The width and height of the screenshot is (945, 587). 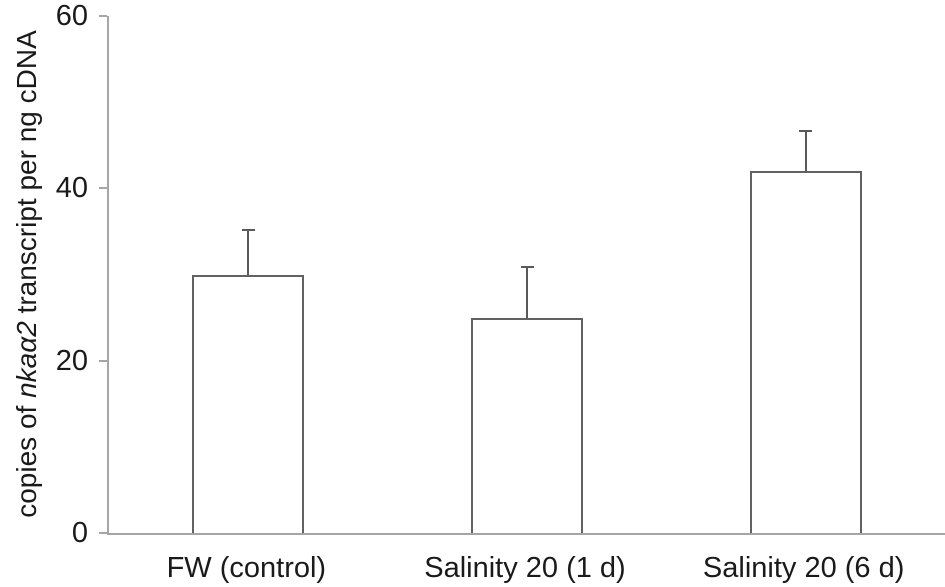 I want to click on y-tick-label: 20, so click(x=71, y=360).